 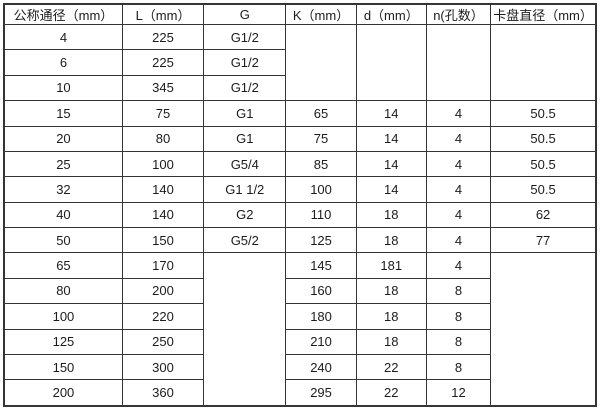 I want to click on table-cell: 150, so click(x=63, y=367).